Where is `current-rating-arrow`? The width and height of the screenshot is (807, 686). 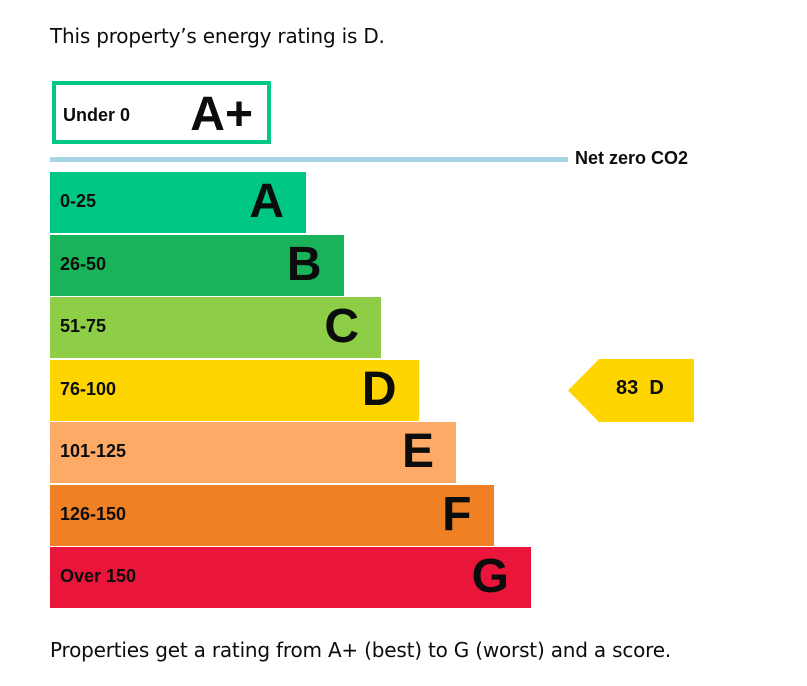 current-rating-arrow is located at coordinates (631, 390).